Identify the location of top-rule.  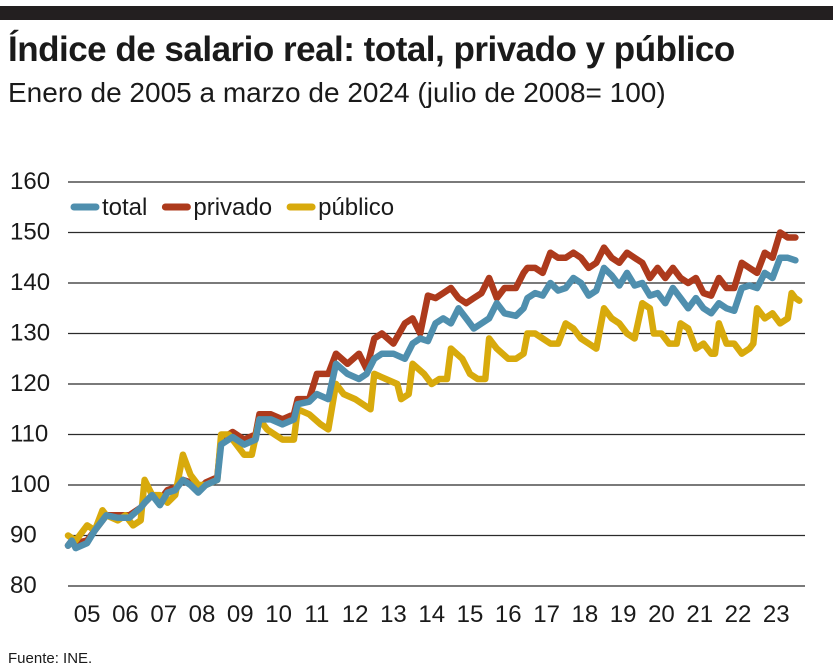
(416, 13).